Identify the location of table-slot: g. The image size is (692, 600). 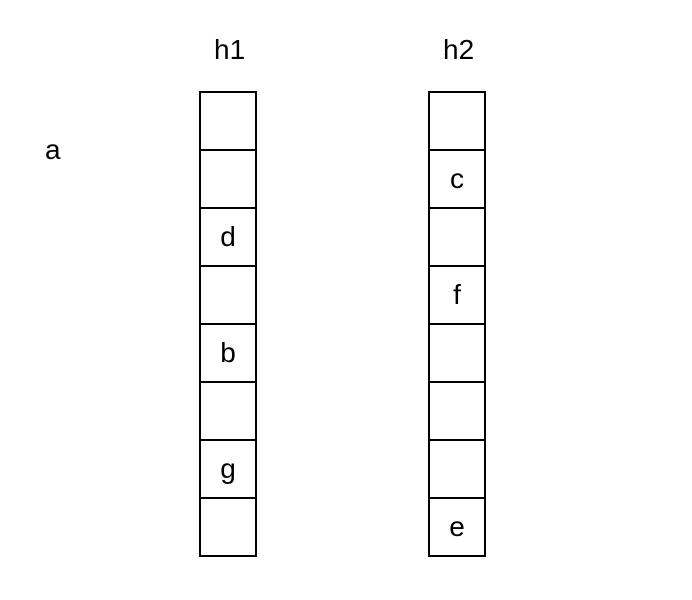
(228, 468).